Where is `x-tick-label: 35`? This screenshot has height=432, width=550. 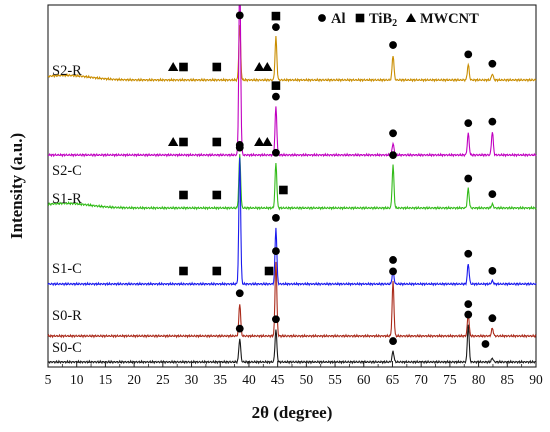
x-tick-label: 35 is located at coordinates (220, 379).